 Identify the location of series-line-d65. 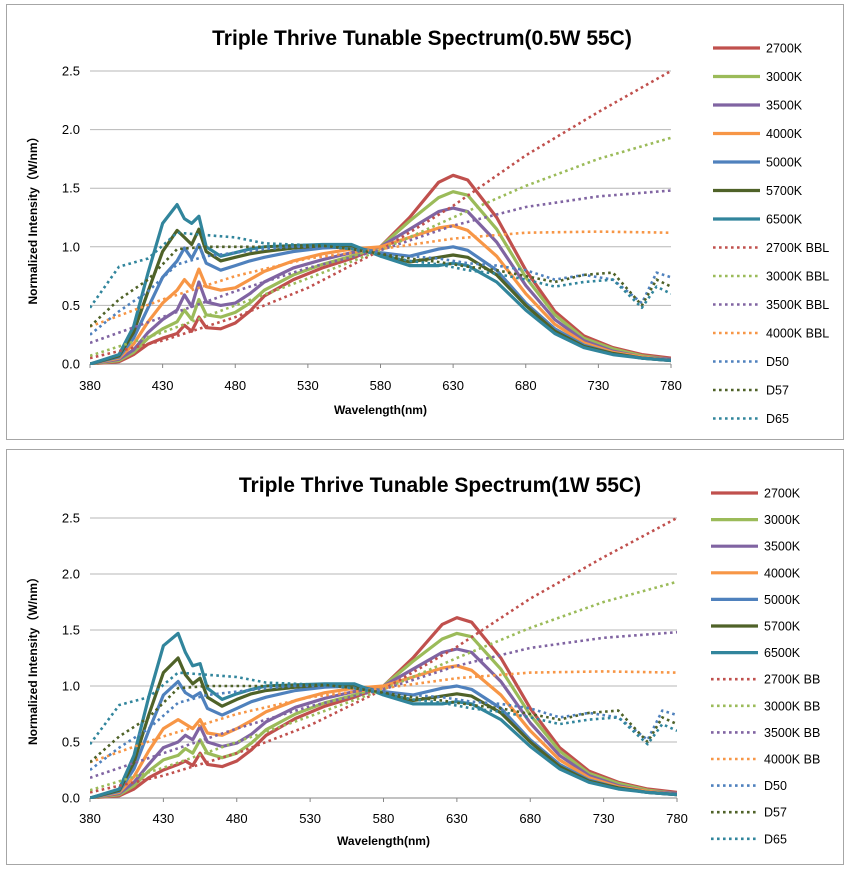
(380, 270).